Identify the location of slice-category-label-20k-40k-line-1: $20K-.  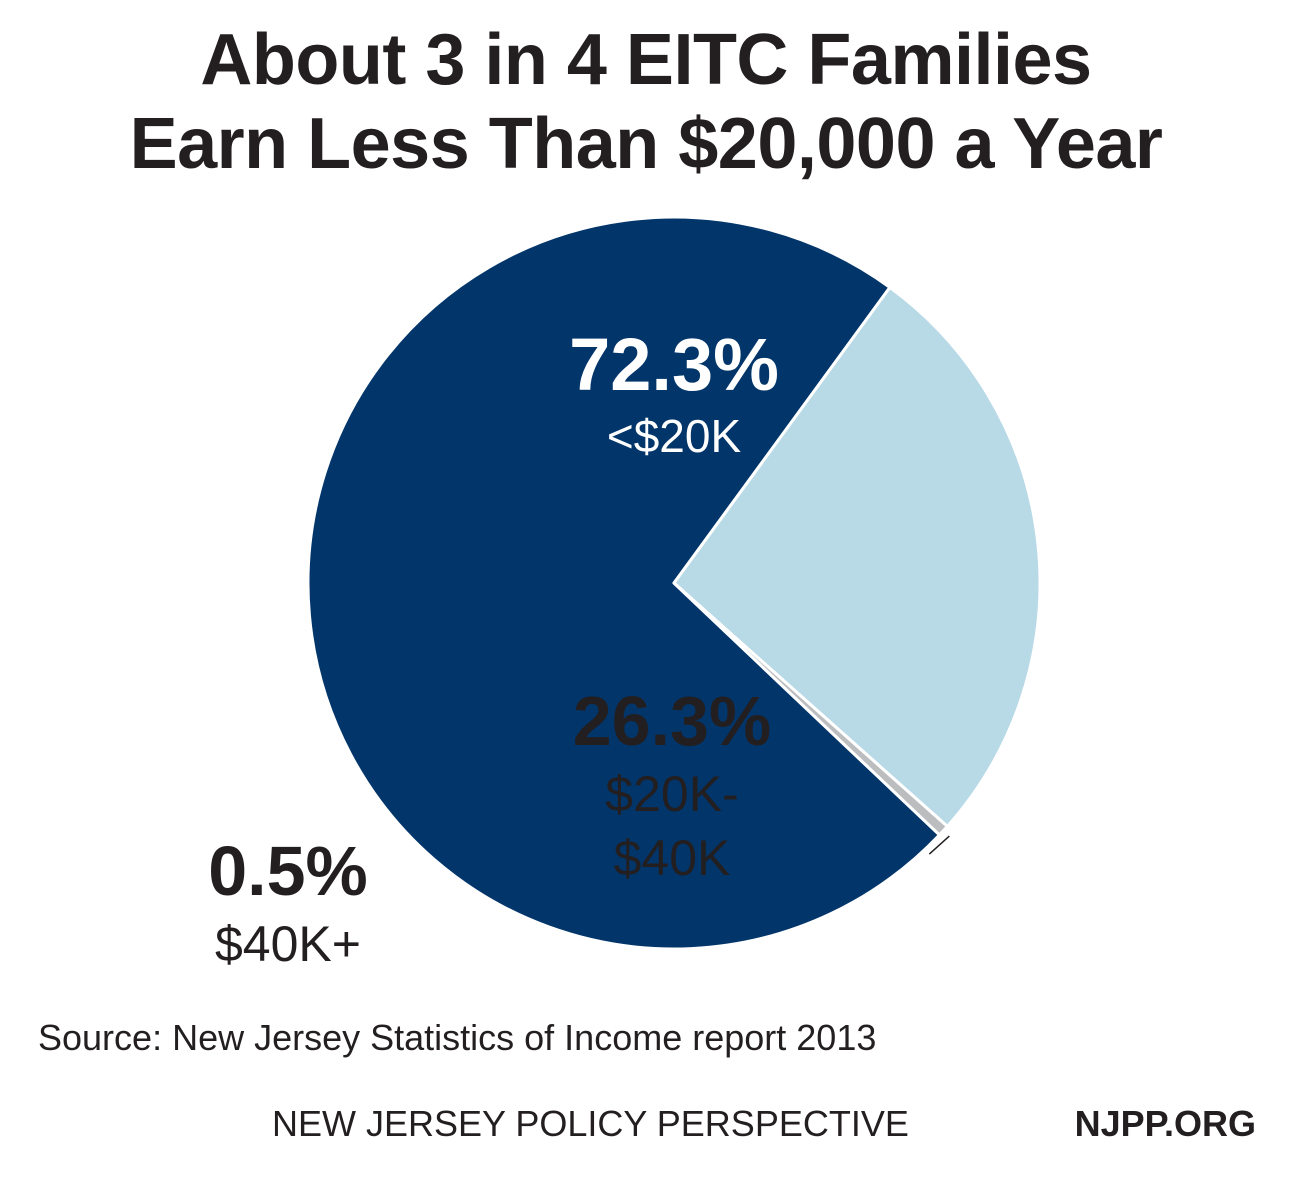
(671, 794).